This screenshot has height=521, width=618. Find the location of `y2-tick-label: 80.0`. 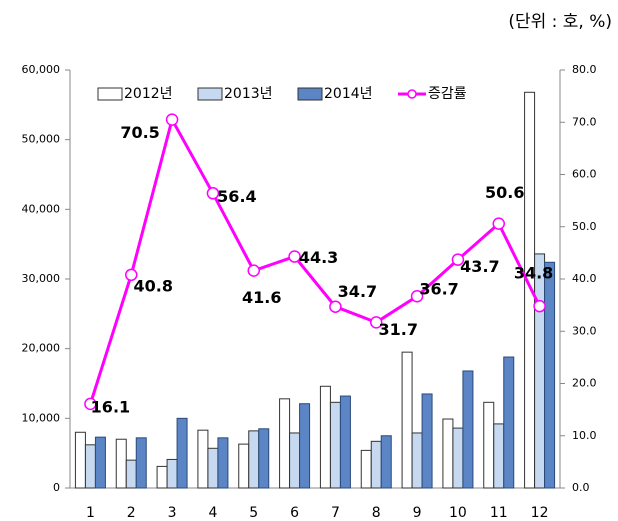

y2-tick-label: 80.0 is located at coordinates (584, 69).